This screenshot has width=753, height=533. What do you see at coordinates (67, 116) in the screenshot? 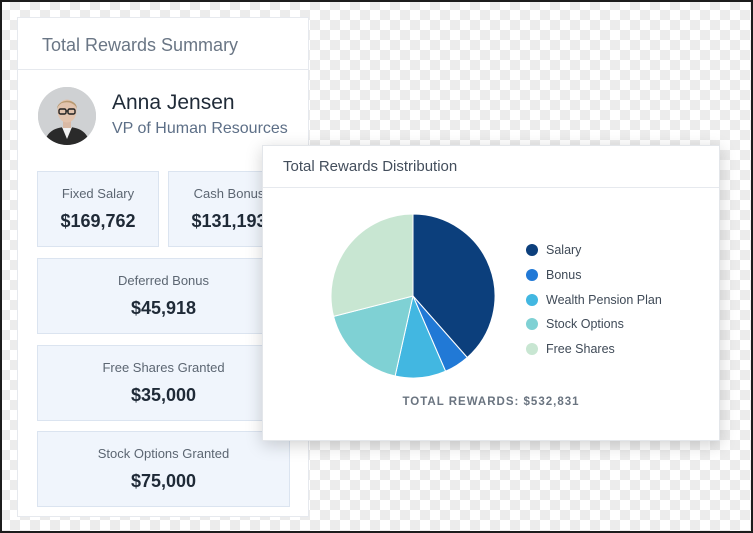
I see `avatar` at bounding box center [67, 116].